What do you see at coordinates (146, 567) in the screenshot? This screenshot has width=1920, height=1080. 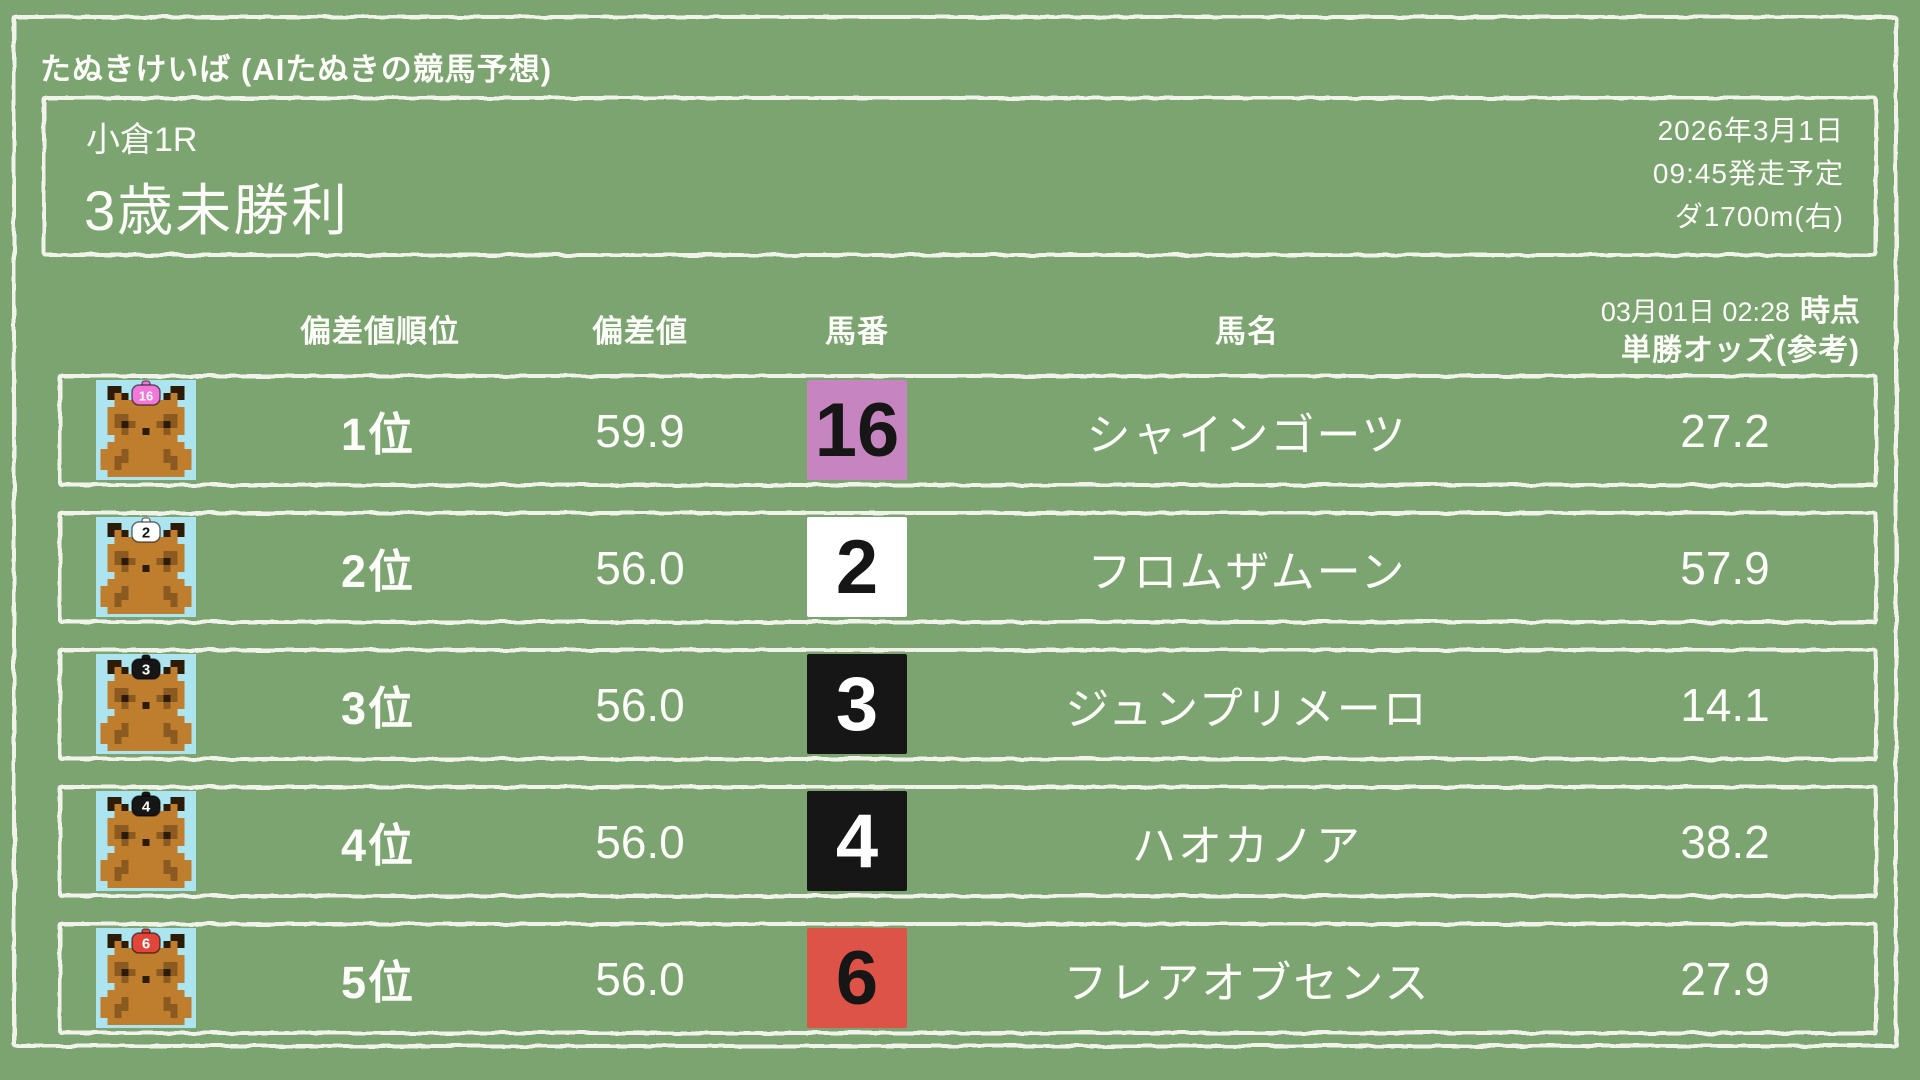 I see `tanuki-avatar: 2` at bounding box center [146, 567].